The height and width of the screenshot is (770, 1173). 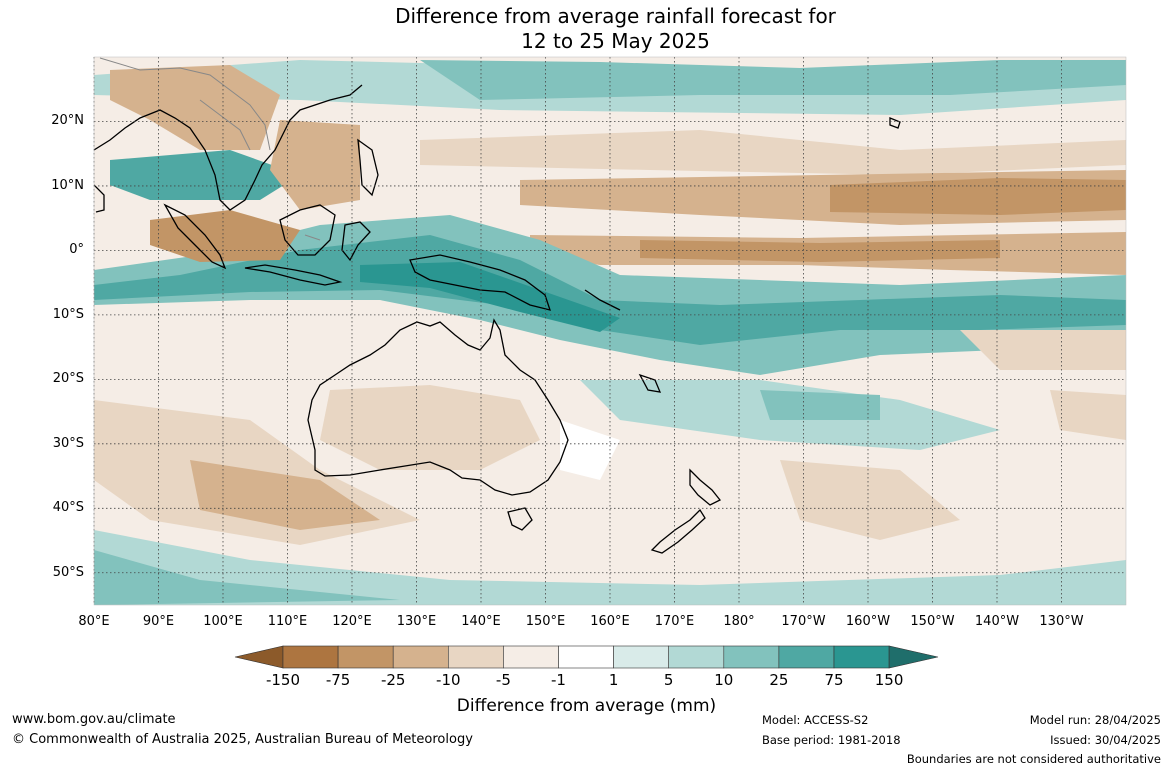 What do you see at coordinates (352, 621) in the screenshot?
I see `longitude-label: 120°E` at bounding box center [352, 621].